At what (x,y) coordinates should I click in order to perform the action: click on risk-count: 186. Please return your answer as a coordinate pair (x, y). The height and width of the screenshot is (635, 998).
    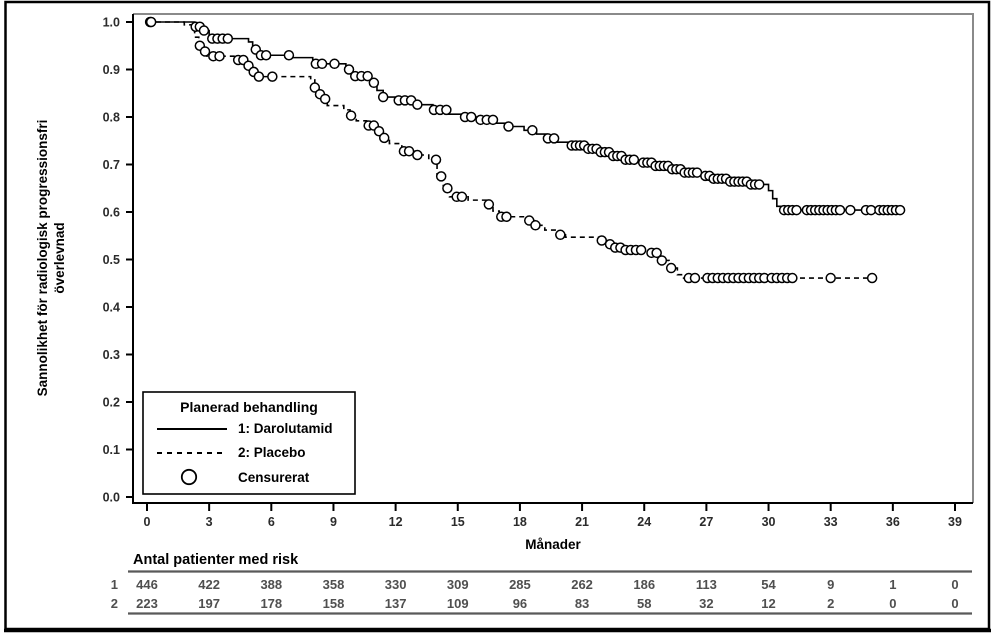
    Looking at the image, I should click on (644, 584).